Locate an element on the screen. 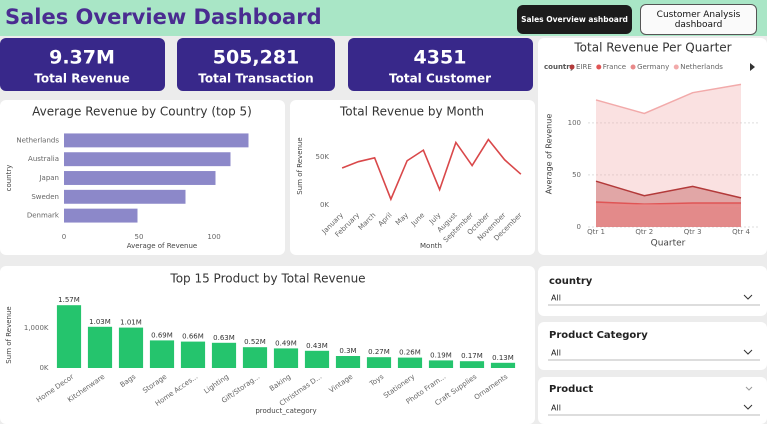 This screenshot has width=767, height=424. y-tick-label: 1,000K is located at coordinates (36, 328).